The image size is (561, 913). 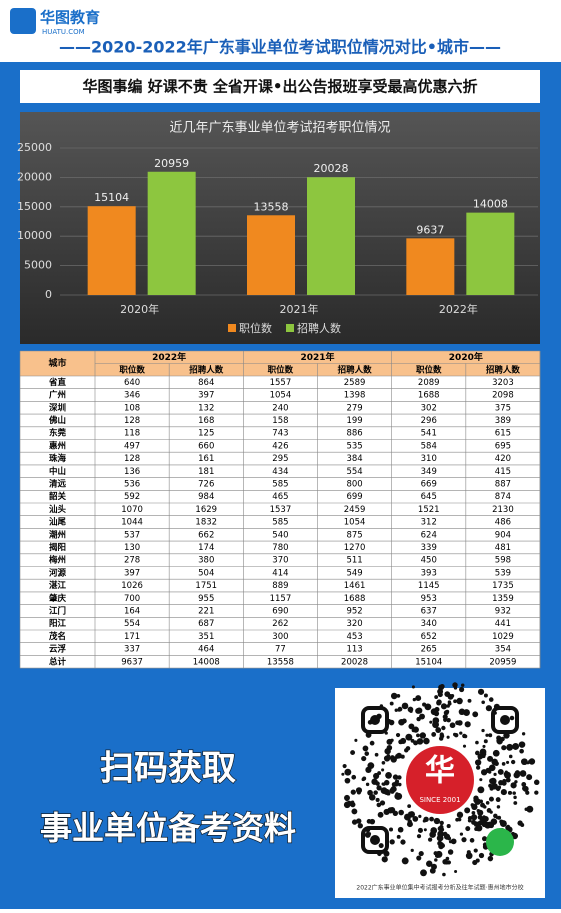 What do you see at coordinates (206, 383) in the screenshot?
I see `table-cell: 864` at bounding box center [206, 383].